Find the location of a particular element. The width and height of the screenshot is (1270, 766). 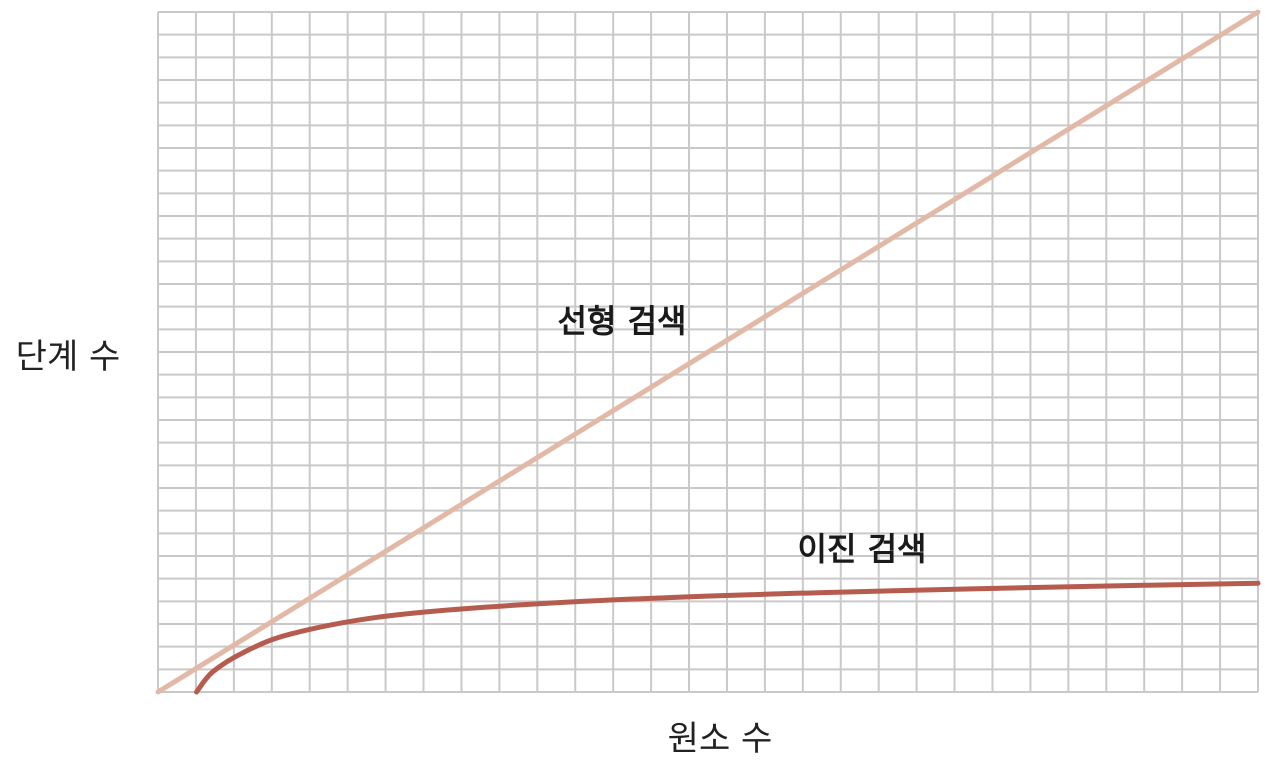

y-axis-label: 단계 수 is located at coordinates (68, 357).